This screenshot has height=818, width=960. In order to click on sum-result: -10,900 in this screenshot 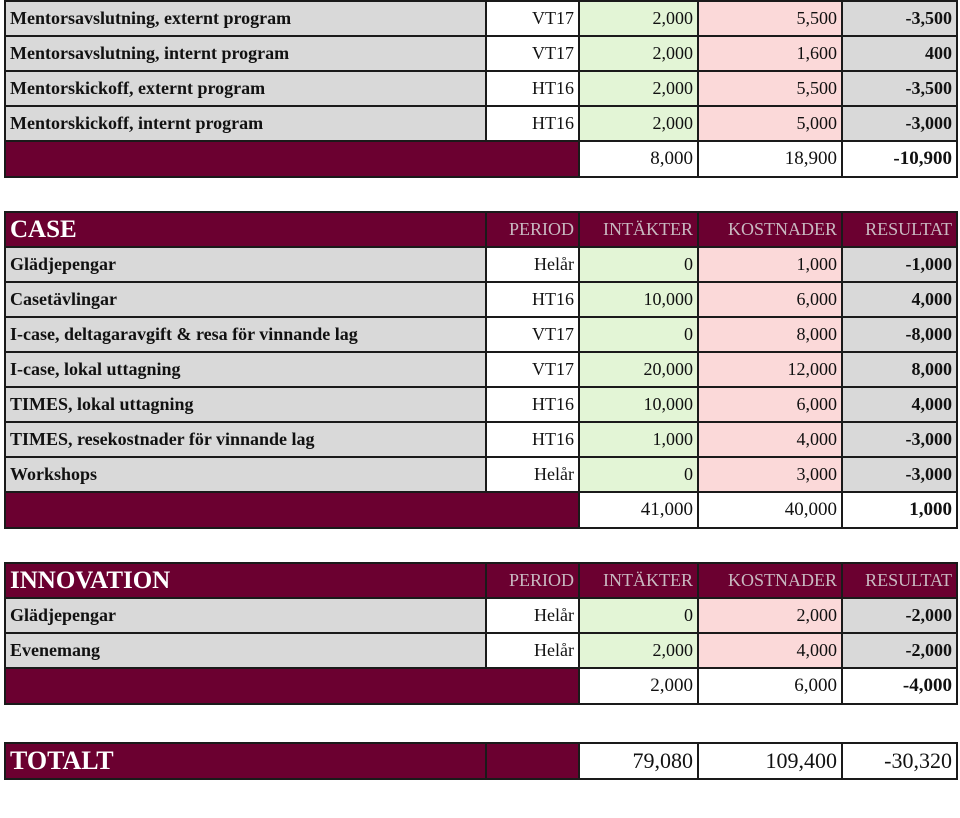, I will do `click(899, 159)`.